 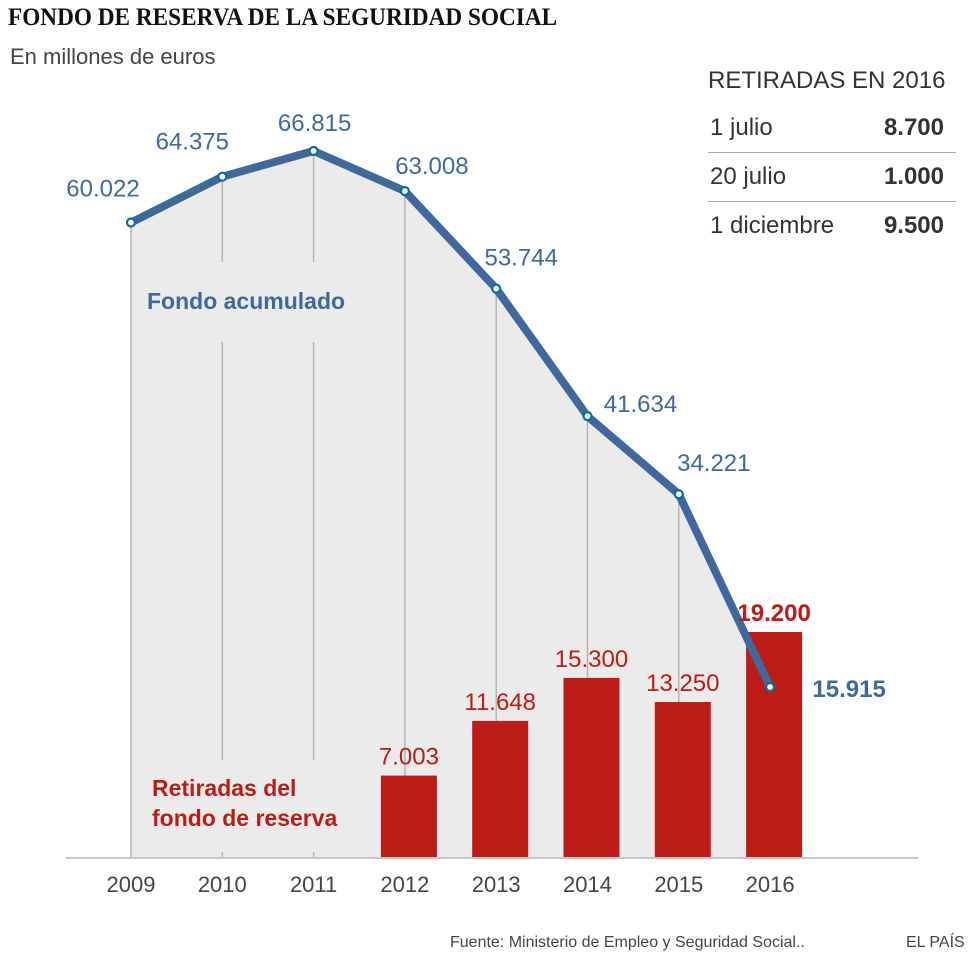 I want to click on line-marker-2015, so click(x=678, y=494).